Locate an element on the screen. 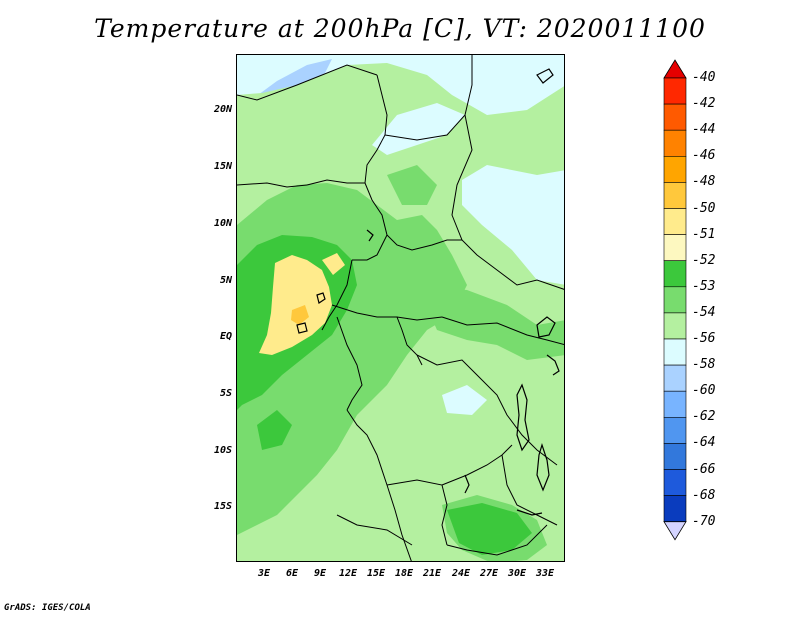 This screenshot has width=800, height=618. lat-label: 10N is located at coordinates (222, 223).